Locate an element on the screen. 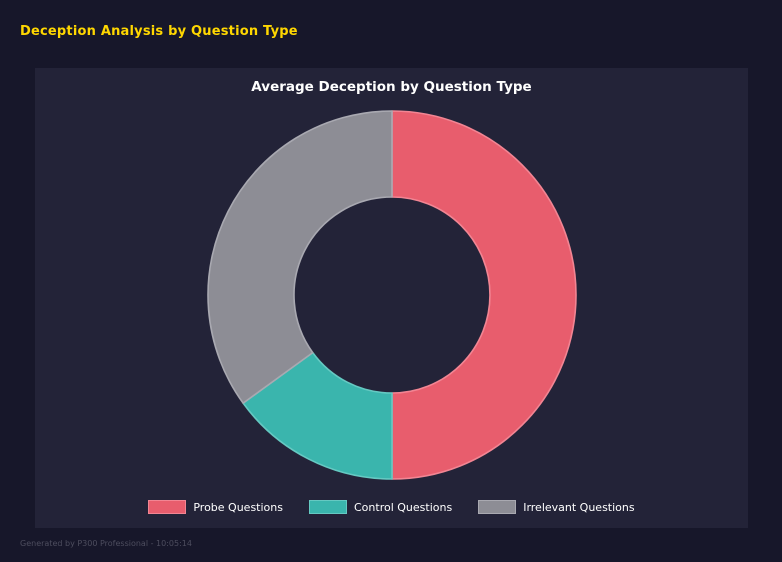  legend-item: Probe Questions is located at coordinates (215, 507).